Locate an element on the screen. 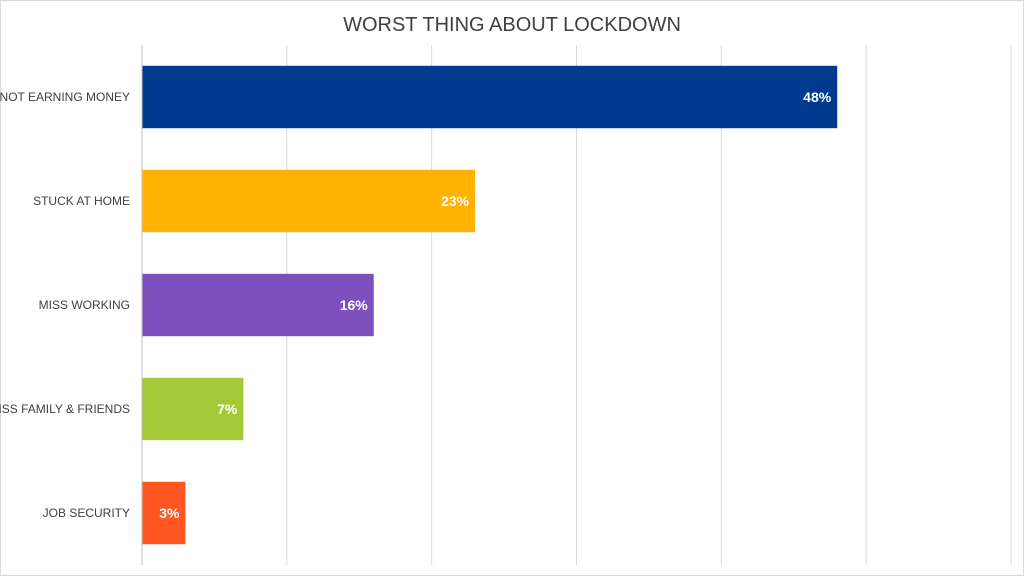 The width and height of the screenshot is (1024, 576). data-label: 23% is located at coordinates (455, 201).